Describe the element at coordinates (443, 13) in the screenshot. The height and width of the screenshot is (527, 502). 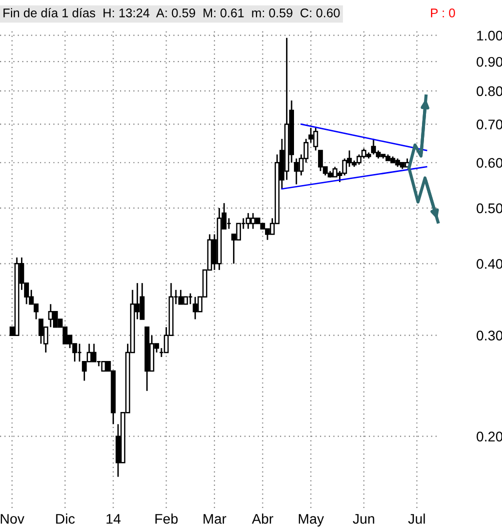
I see `text: P : 0` at that location.